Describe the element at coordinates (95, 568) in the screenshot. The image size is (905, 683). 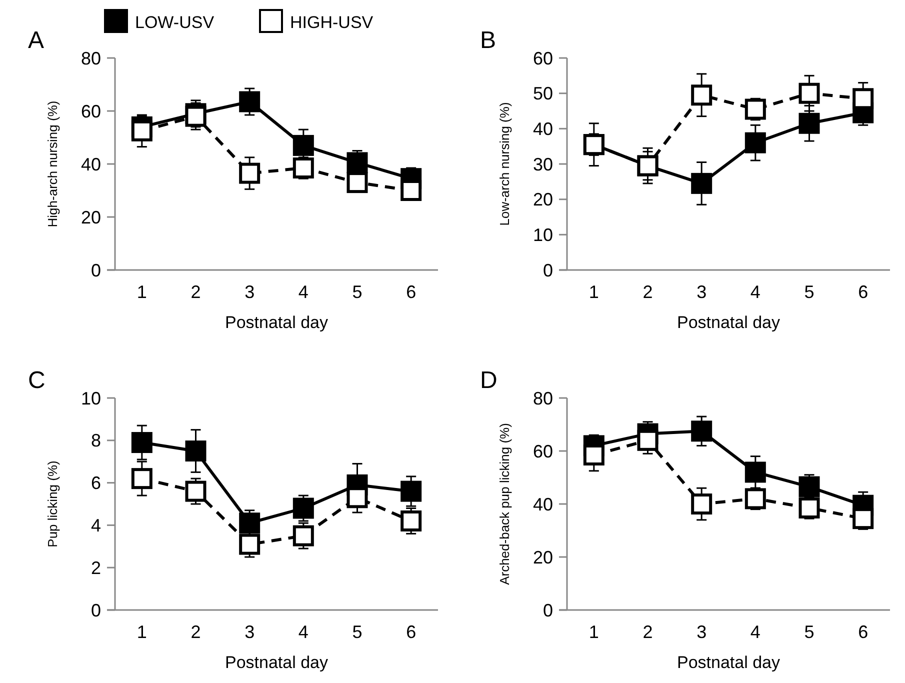
I see `y-tick-label: 2` at that location.